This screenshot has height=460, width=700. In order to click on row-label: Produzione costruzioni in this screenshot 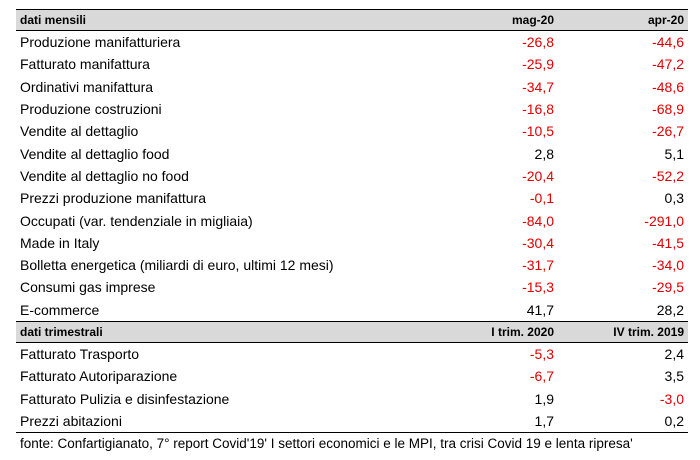, I will do `click(91, 109)`.